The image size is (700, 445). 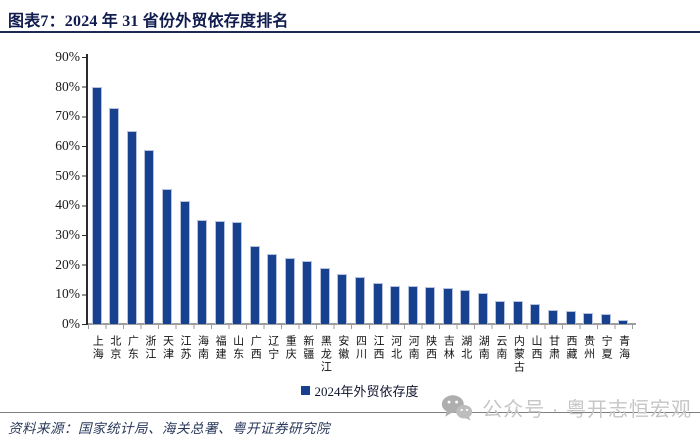 I want to click on x-label-column: 福建, so click(x=220, y=348).